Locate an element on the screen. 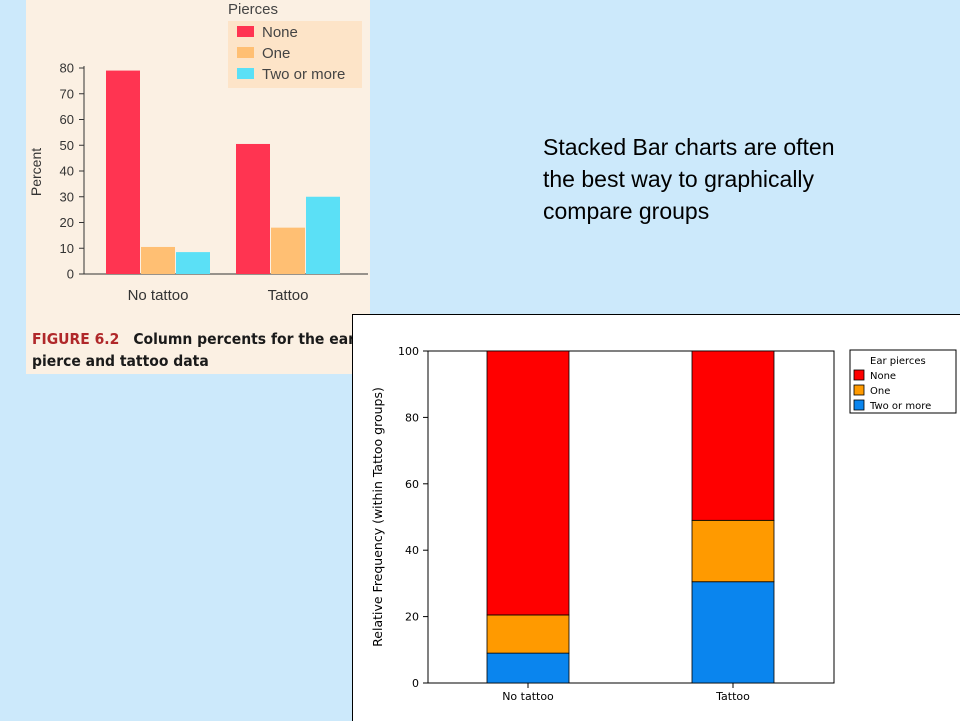  y-tick-label: 10 is located at coordinates (67, 248).